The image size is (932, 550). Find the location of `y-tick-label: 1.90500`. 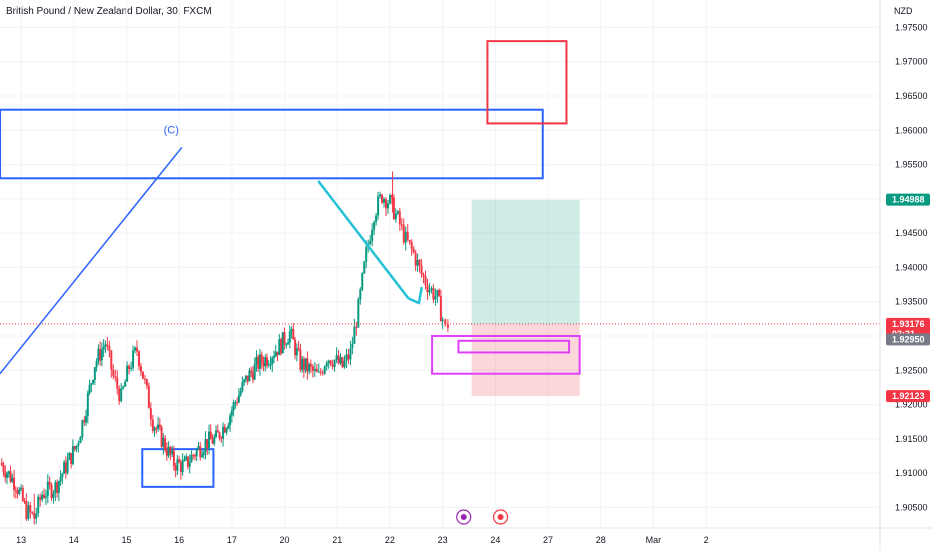

y-tick-label: 1.90500 is located at coordinates (911, 507).